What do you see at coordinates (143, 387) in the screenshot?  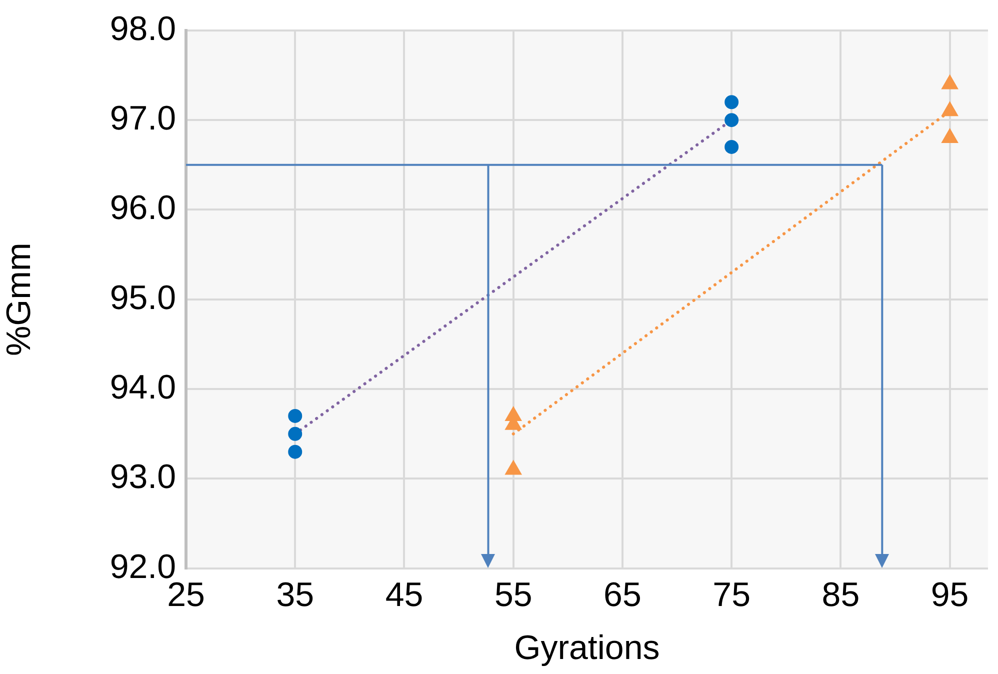 I see `y-tick-label: 94.0` at bounding box center [143, 387].